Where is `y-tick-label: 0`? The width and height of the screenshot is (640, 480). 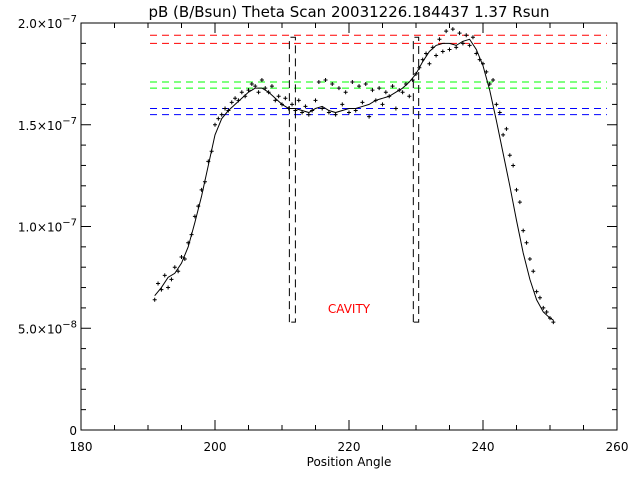
y-tick-label: 0 is located at coordinates (73, 431).